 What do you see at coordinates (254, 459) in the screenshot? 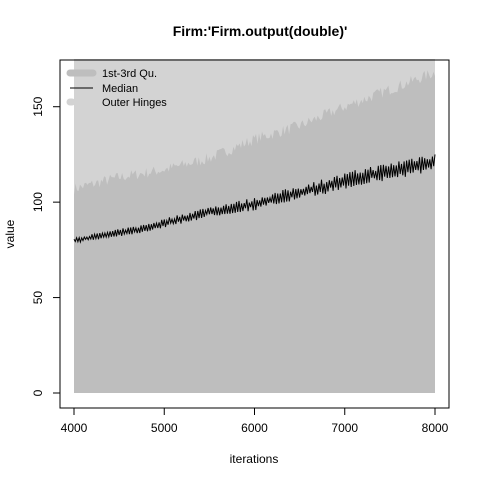
I see `x-axis-label: iterations` at bounding box center [254, 459].